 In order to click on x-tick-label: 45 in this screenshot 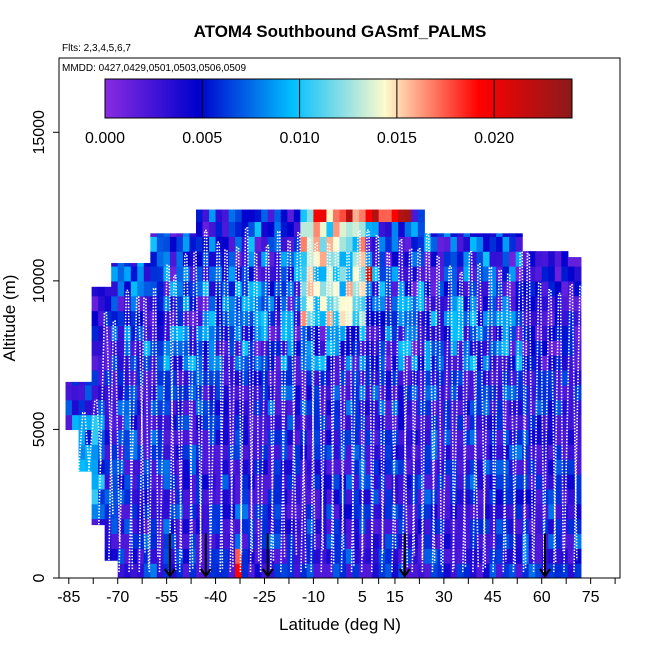, I will do `click(493, 597)`.